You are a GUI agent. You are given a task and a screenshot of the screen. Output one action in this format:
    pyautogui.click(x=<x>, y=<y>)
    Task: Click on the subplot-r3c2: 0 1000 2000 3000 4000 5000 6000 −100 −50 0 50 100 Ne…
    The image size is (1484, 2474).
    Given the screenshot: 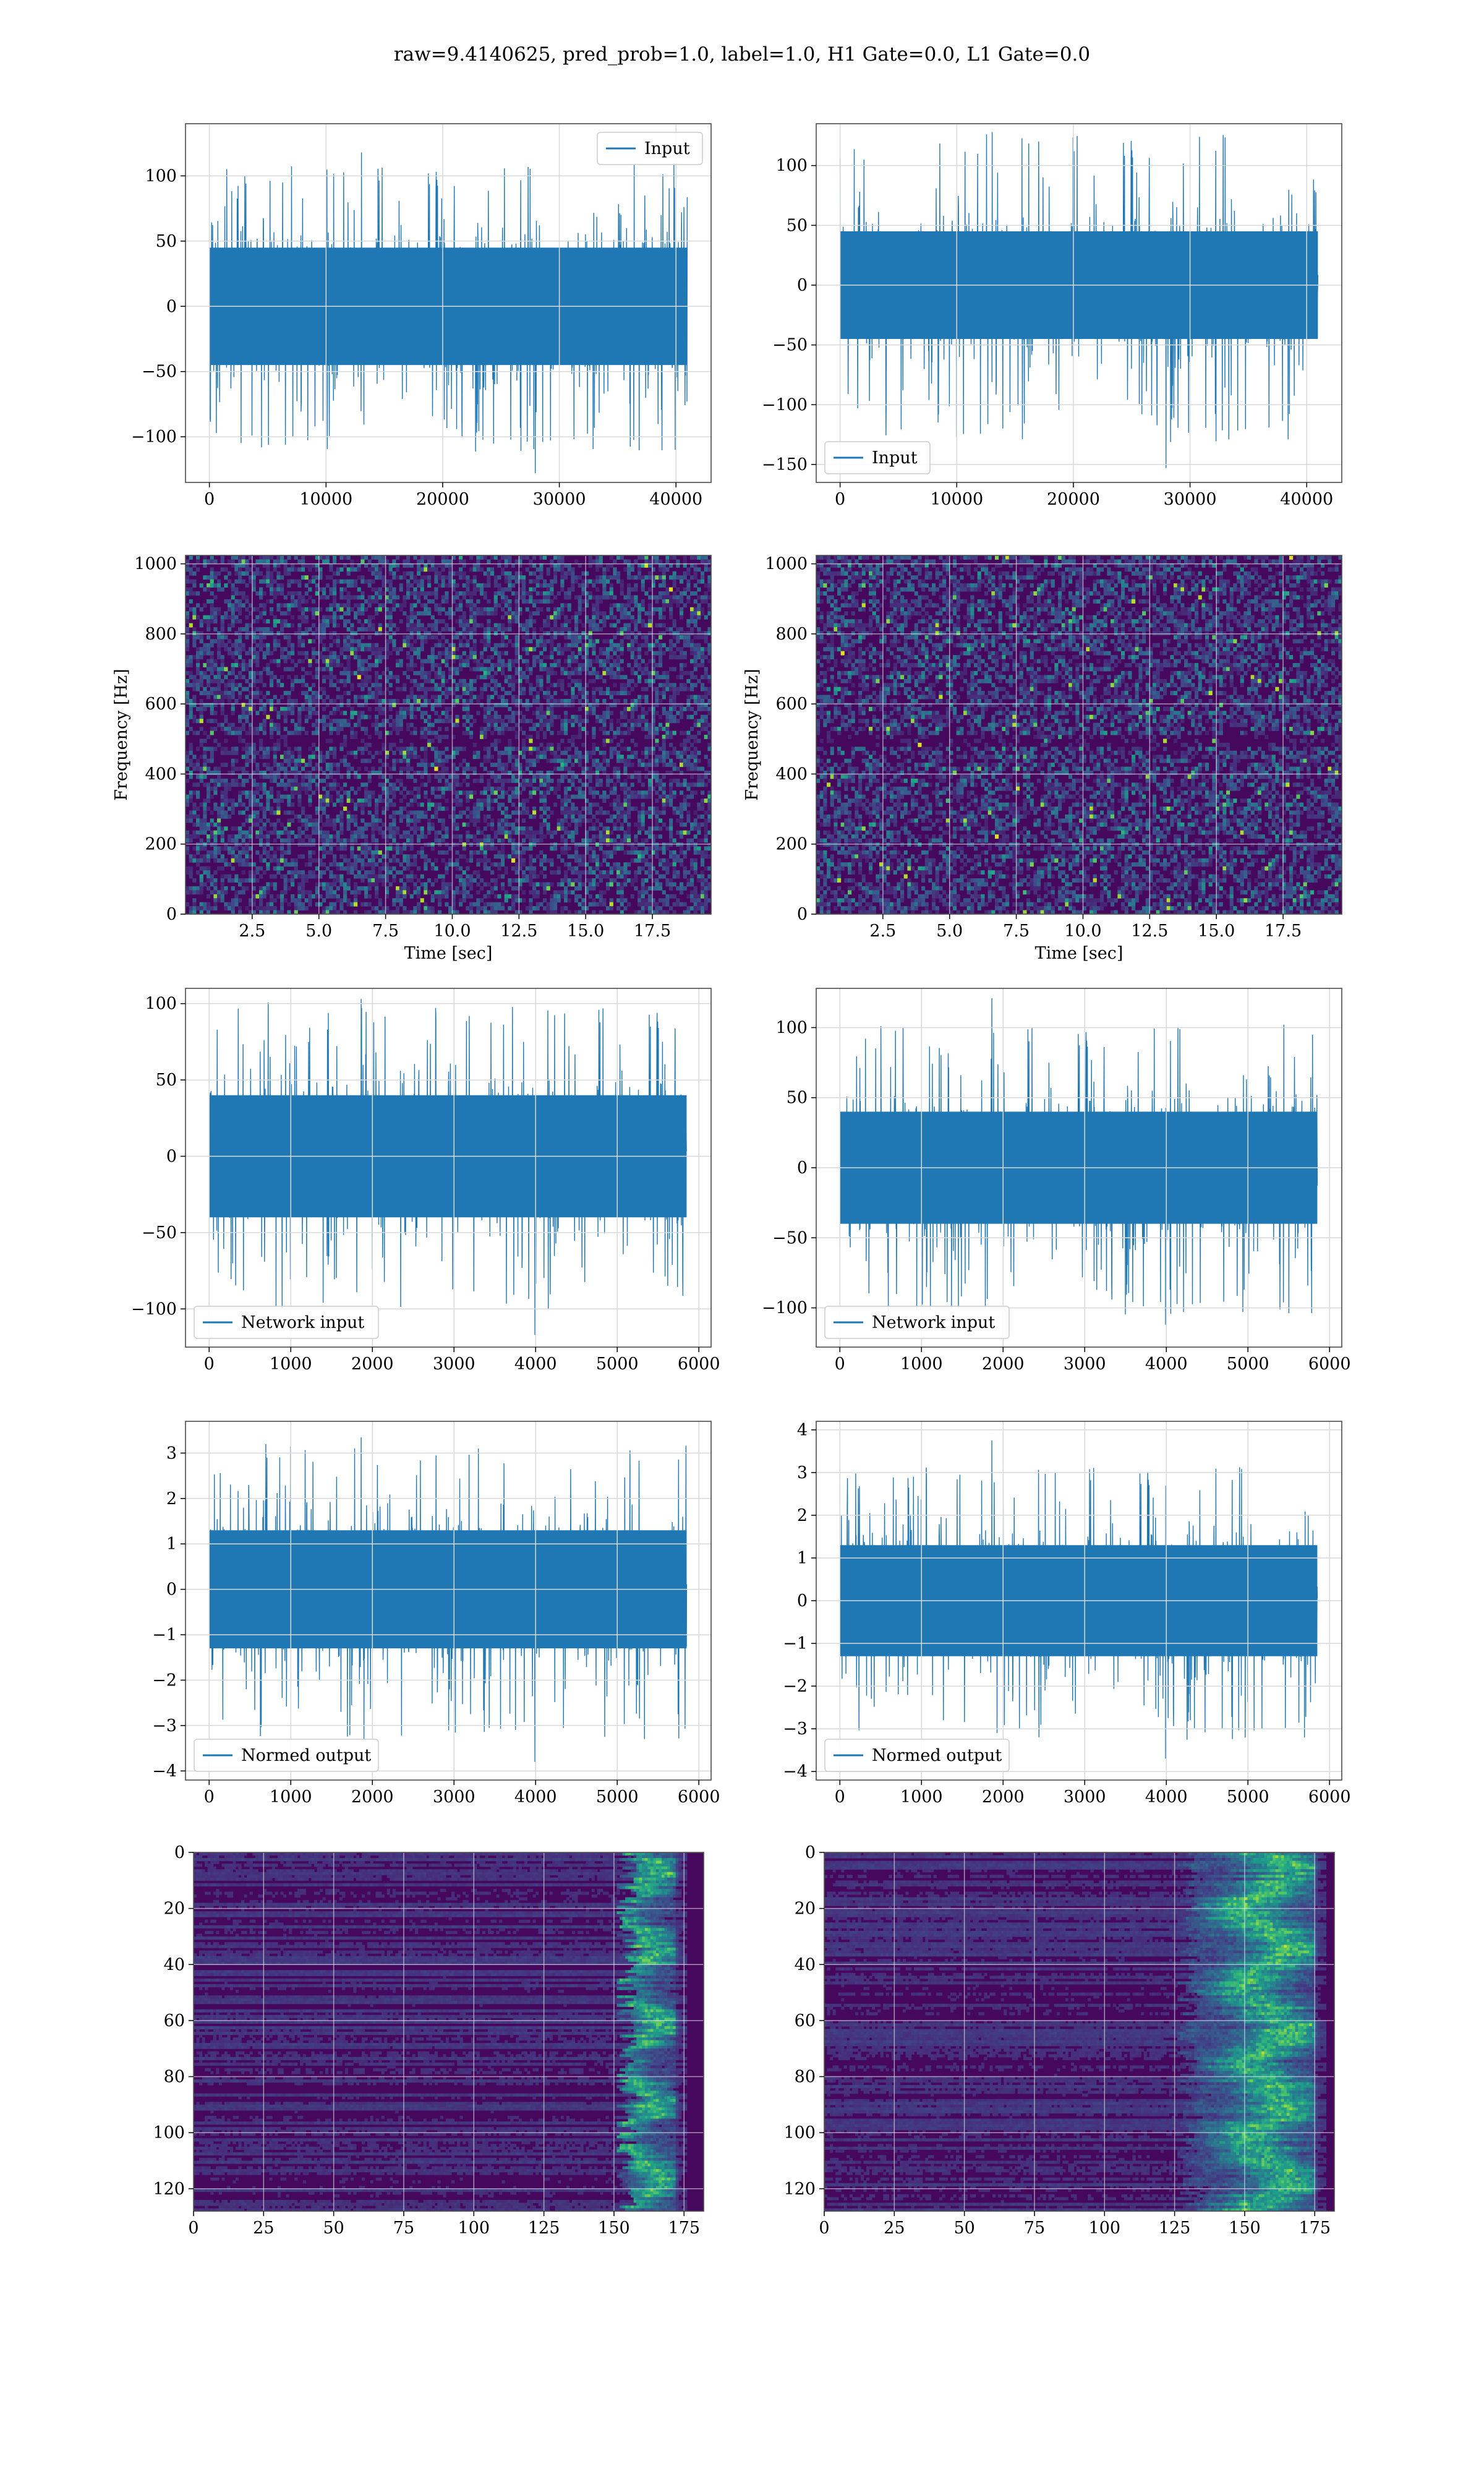 What is the action you would take?
    pyautogui.click(x=1056, y=1181)
    